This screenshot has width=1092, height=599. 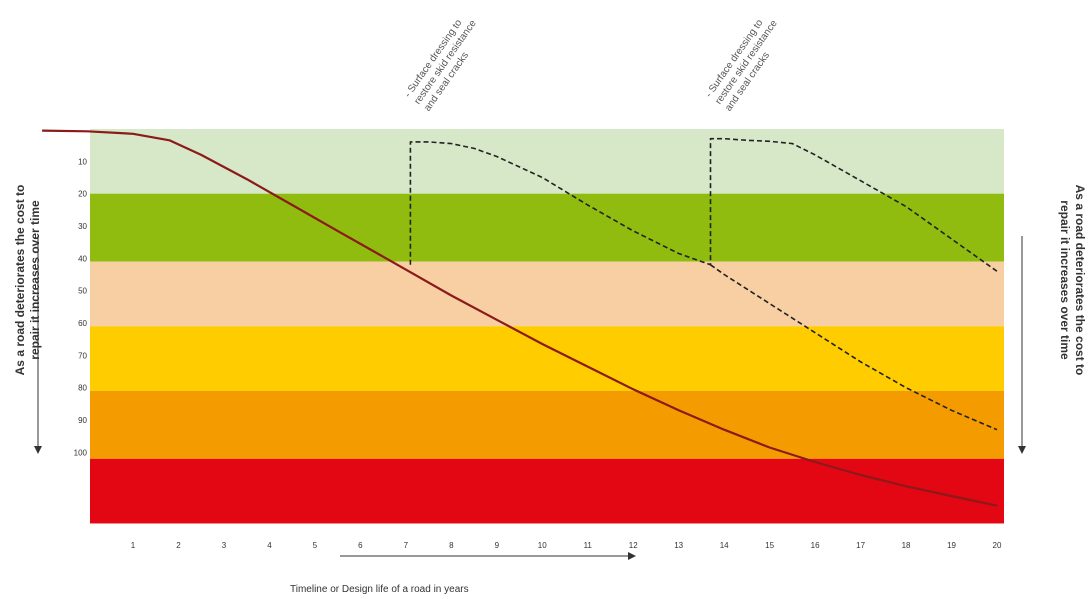 I want to click on y-tick-label: 20, so click(x=82, y=194).